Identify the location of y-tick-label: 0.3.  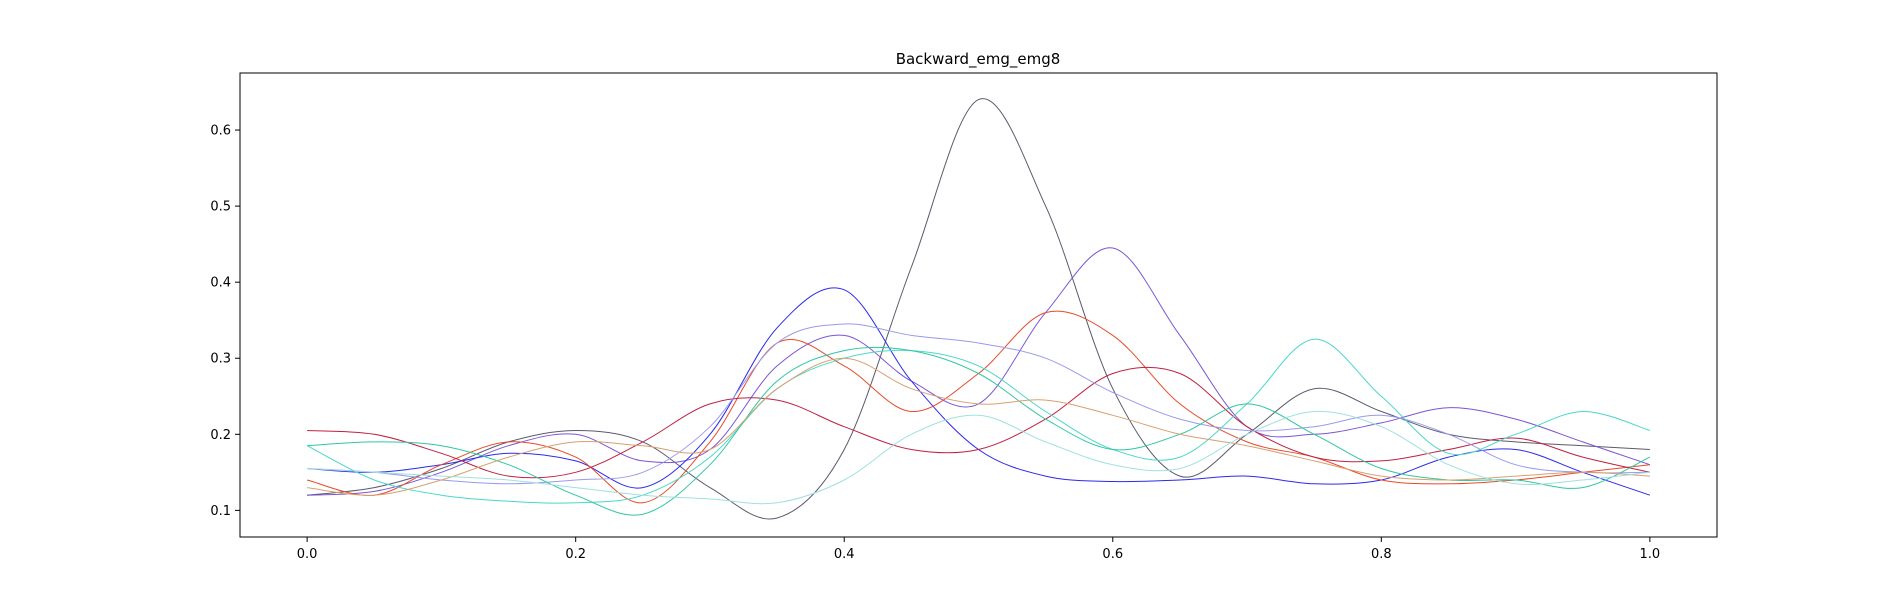
(220, 359).